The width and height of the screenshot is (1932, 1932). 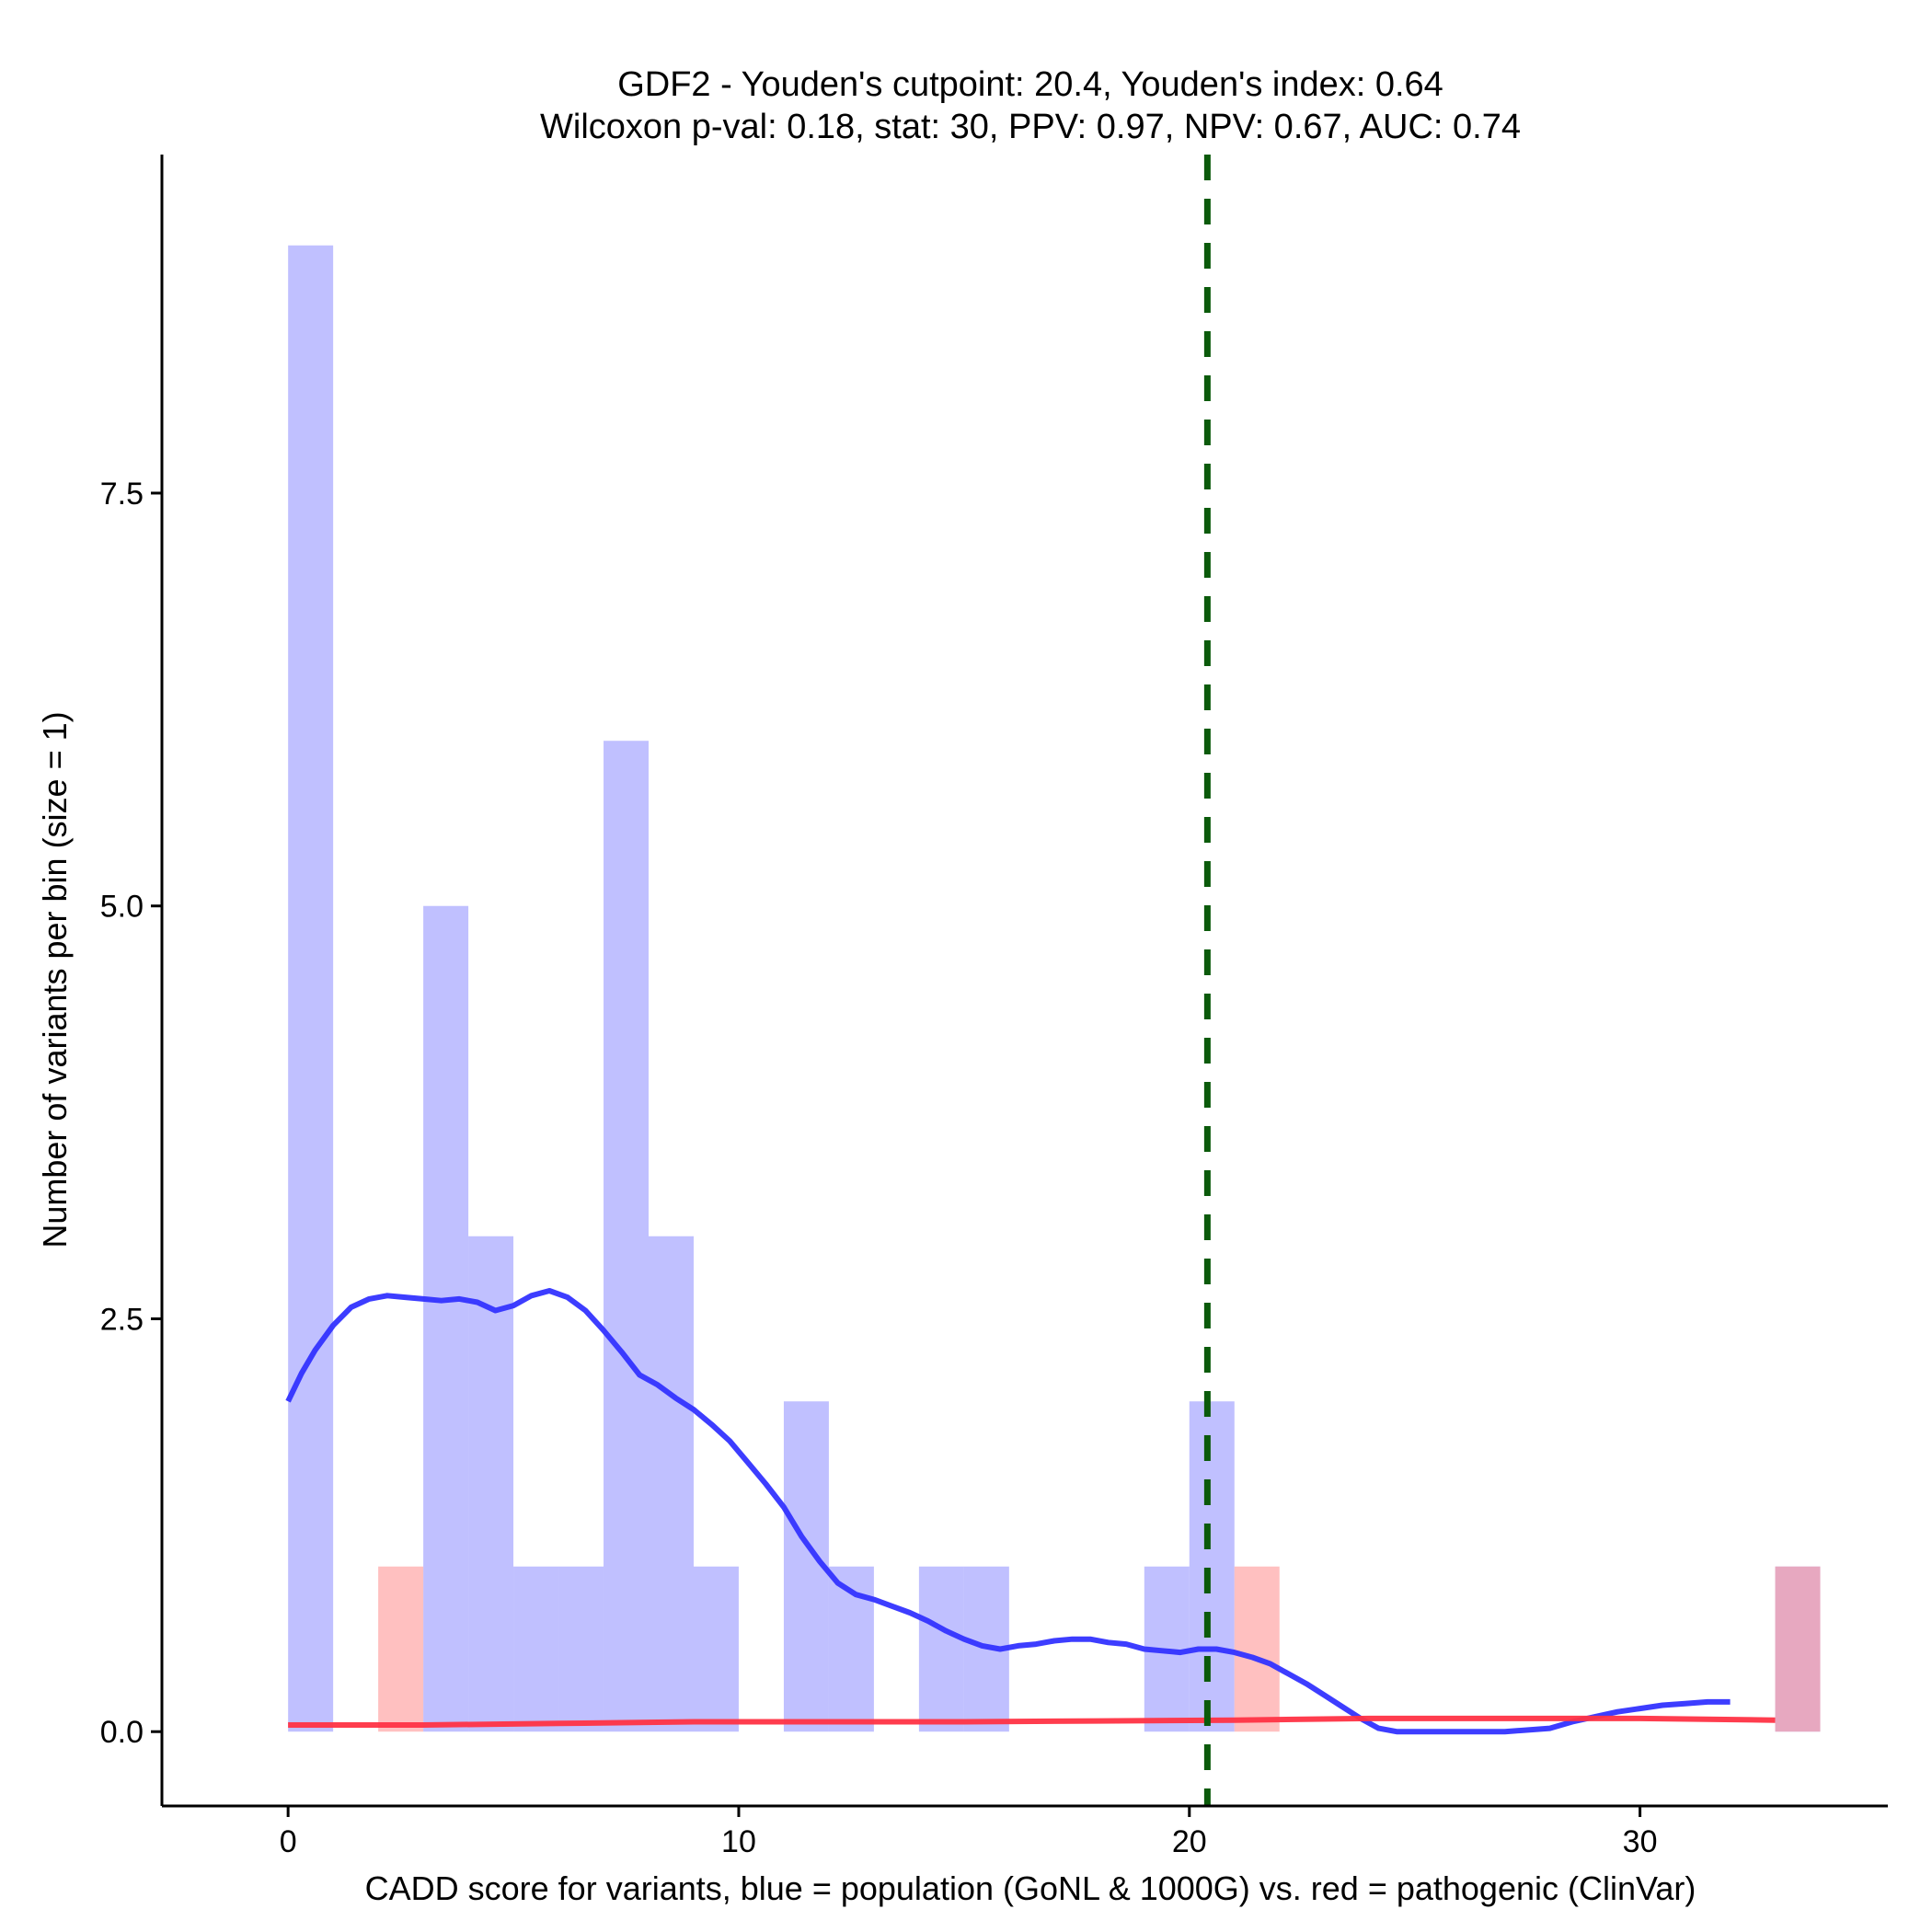 What do you see at coordinates (122, 1319) in the screenshot?
I see `y-tick-label: 2.5` at bounding box center [122, 1319].